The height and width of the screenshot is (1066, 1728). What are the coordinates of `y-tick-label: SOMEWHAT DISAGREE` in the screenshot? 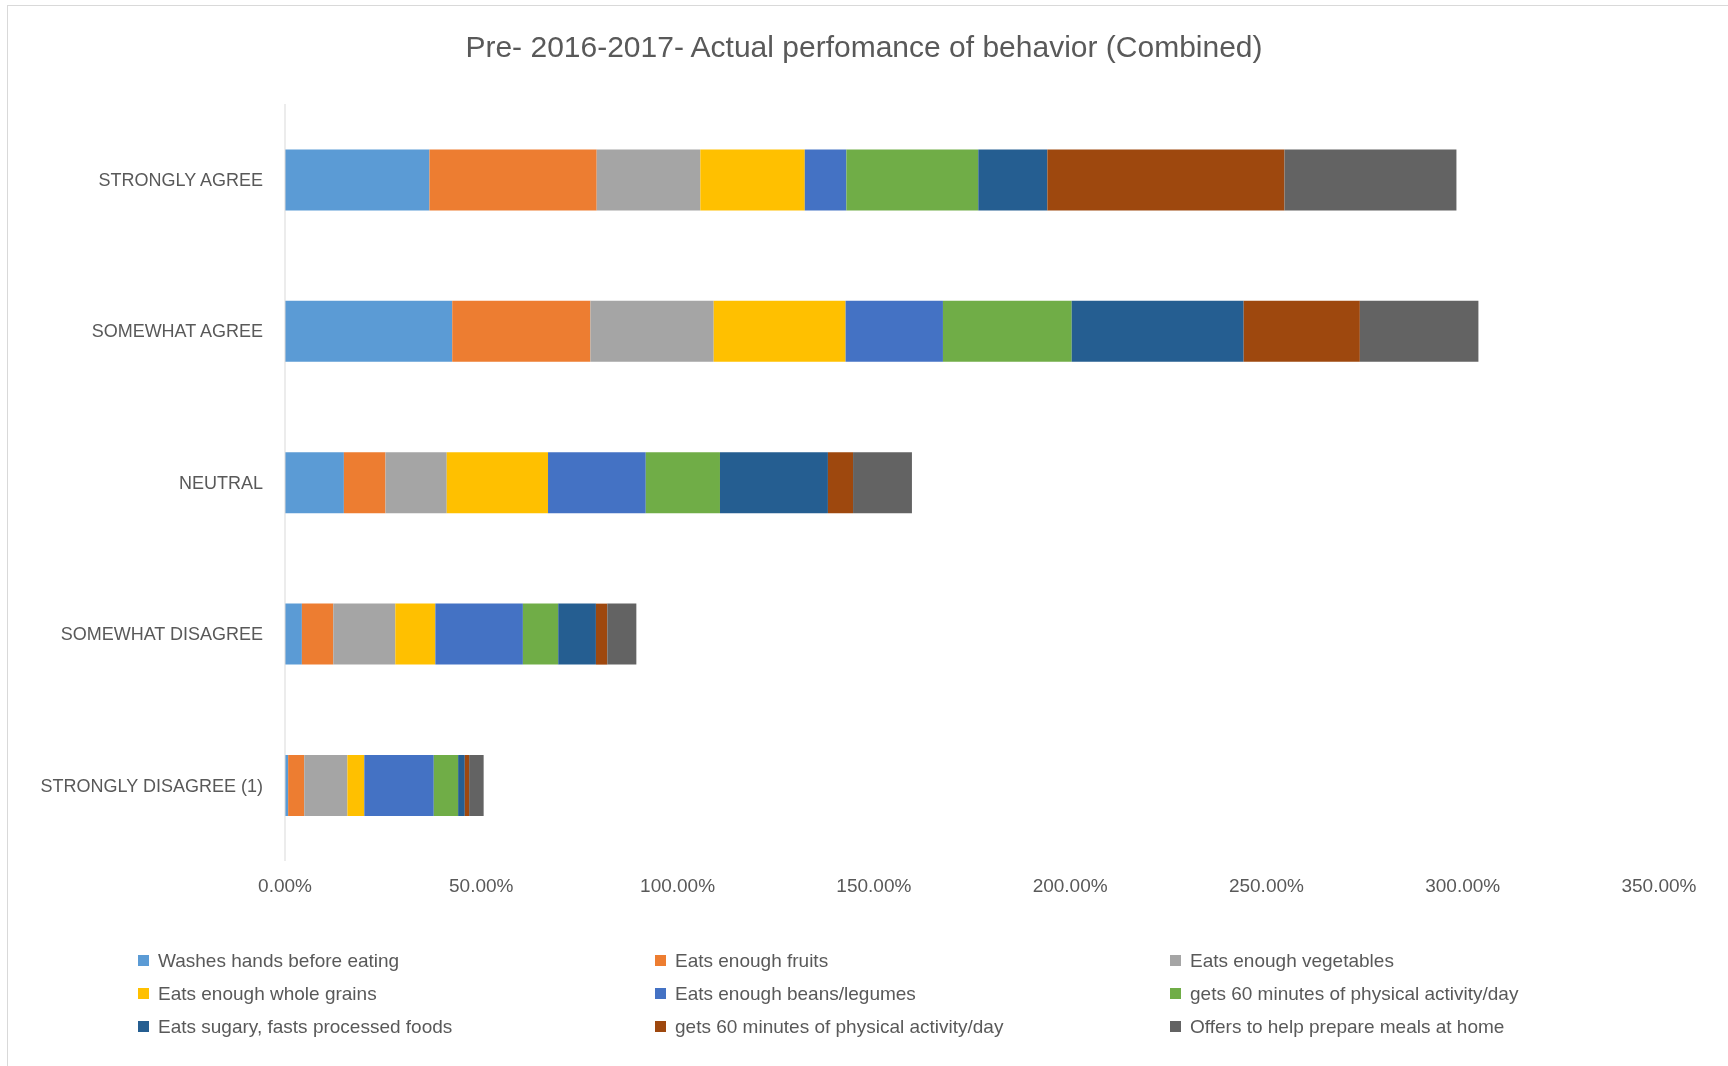 It's located at (161, 634).